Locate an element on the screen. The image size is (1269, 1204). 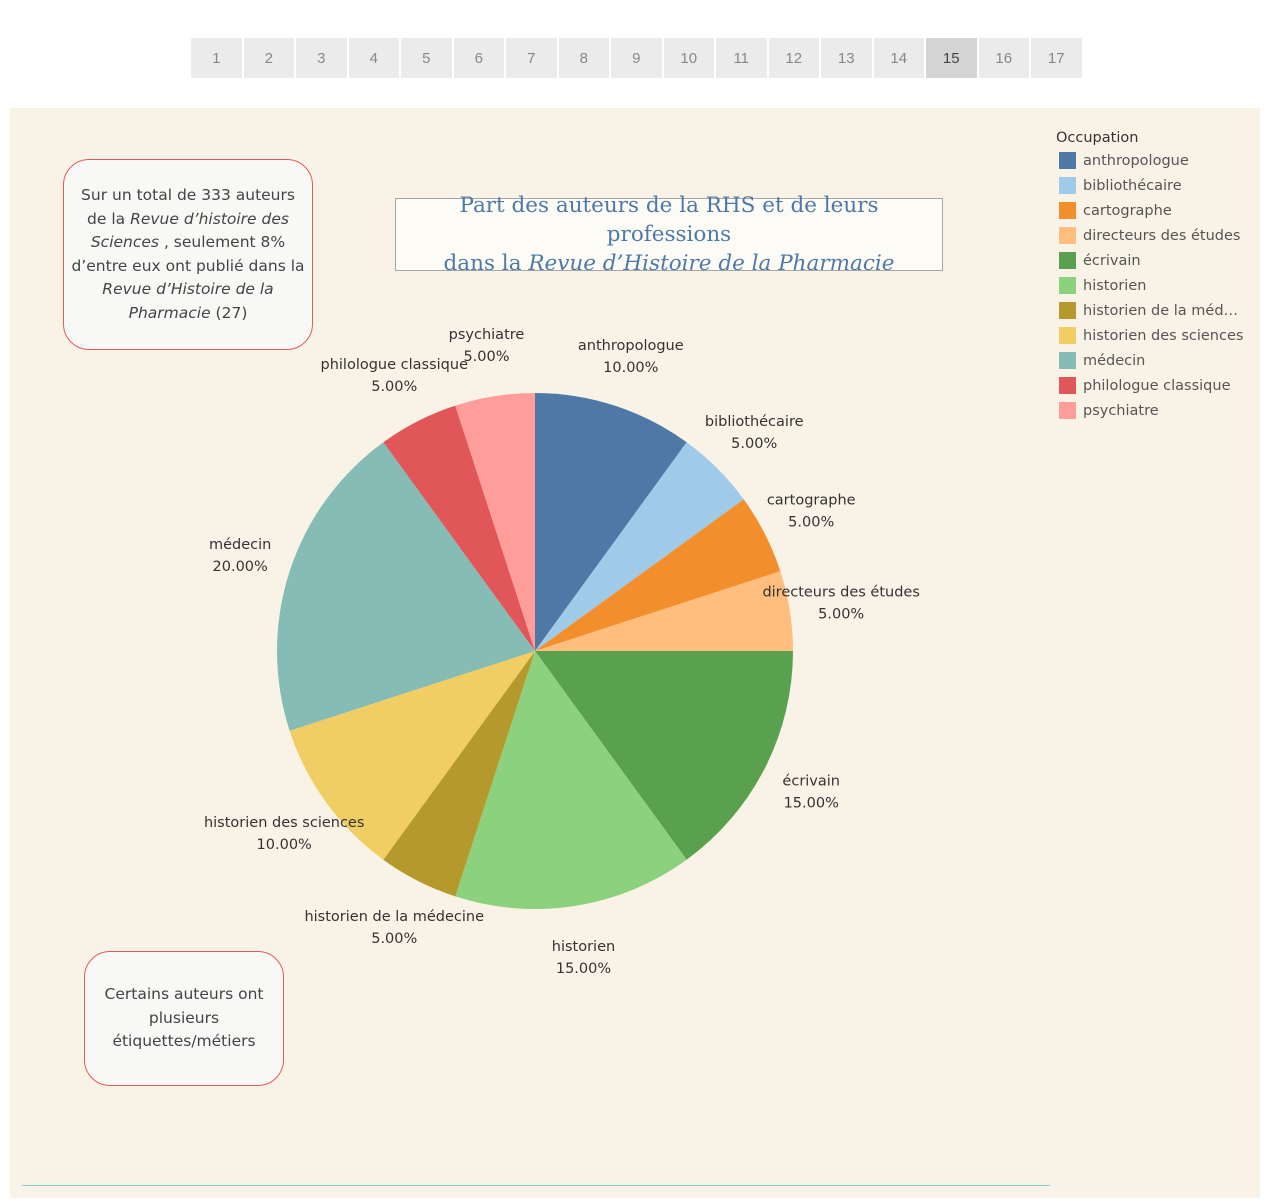
slice-label: écrivain 15.00% is located at coordinates (811, 793).